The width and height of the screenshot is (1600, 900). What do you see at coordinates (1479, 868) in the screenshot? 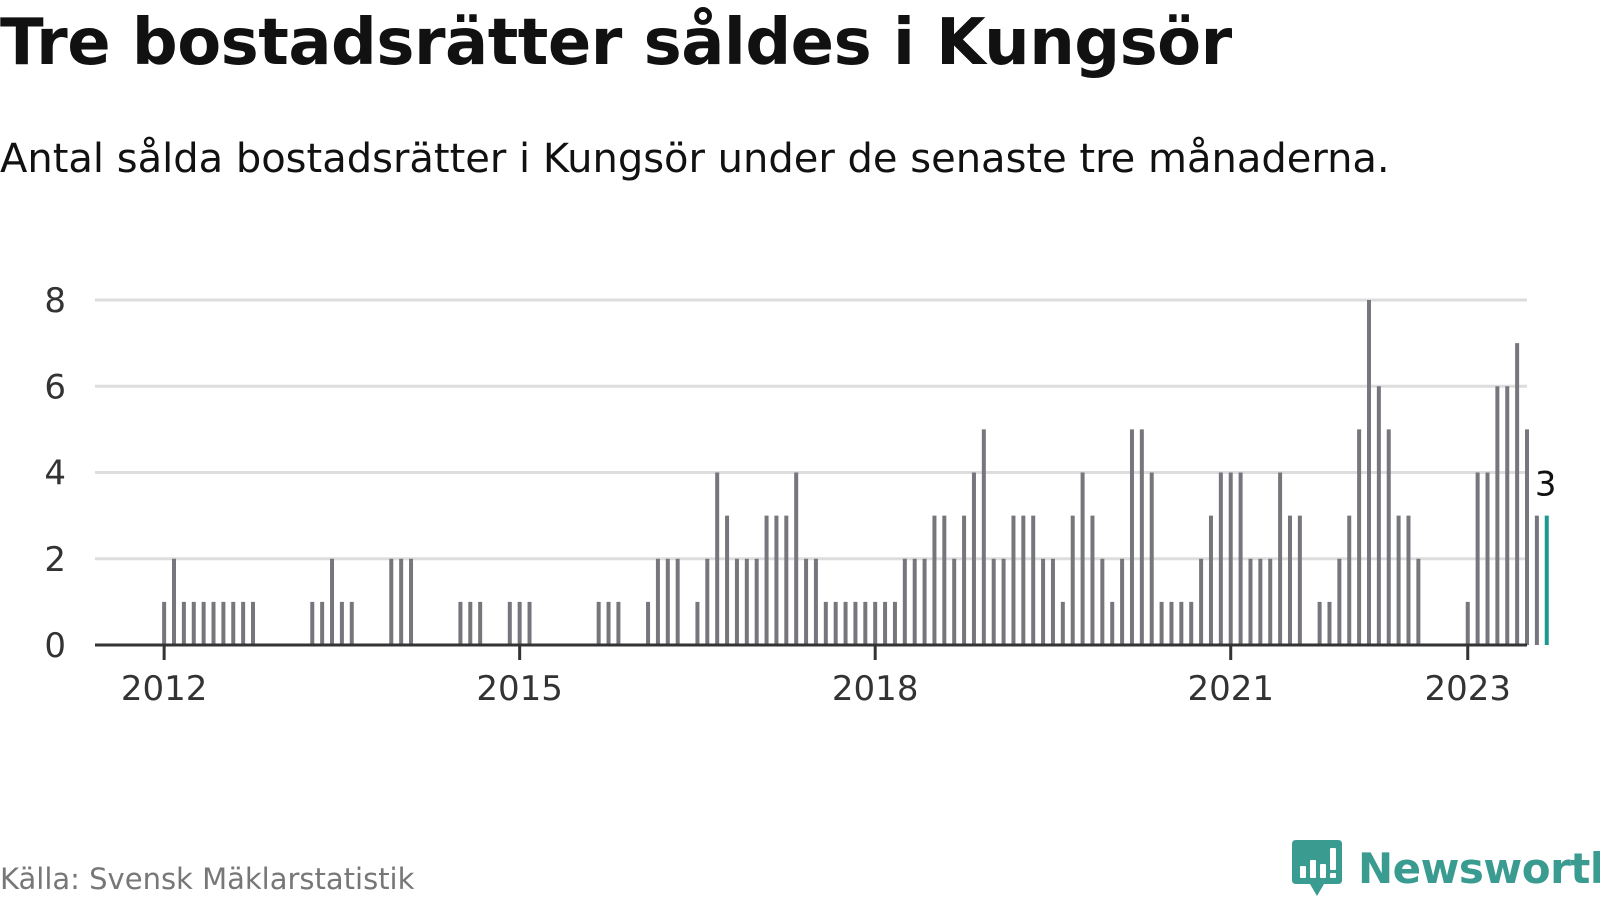
I see `brand-name: Newsworthy` at bounding box center [1479, 868].